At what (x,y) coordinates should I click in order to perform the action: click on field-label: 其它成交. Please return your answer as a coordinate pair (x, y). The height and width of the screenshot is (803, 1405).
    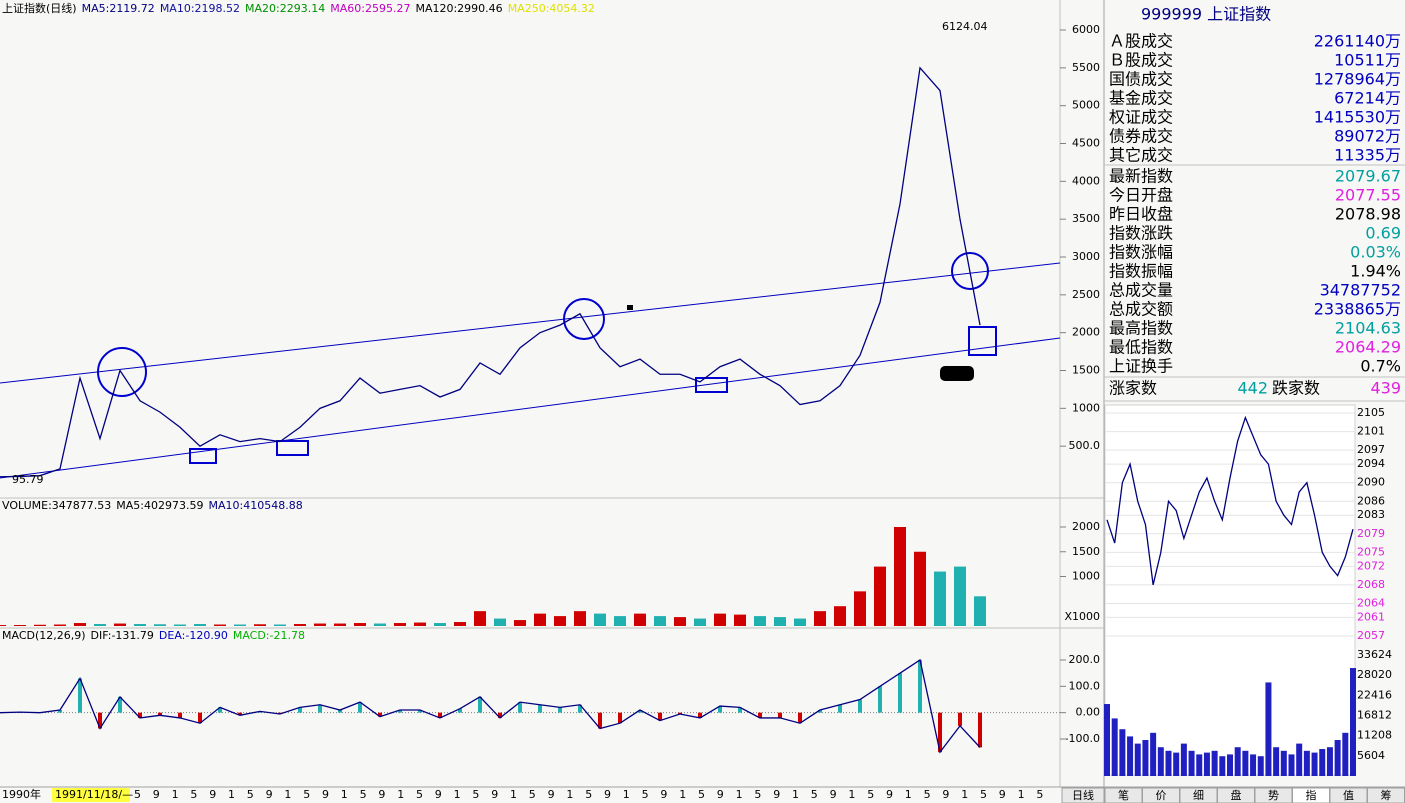
    Looking at the image, I should click on (1141, 155).